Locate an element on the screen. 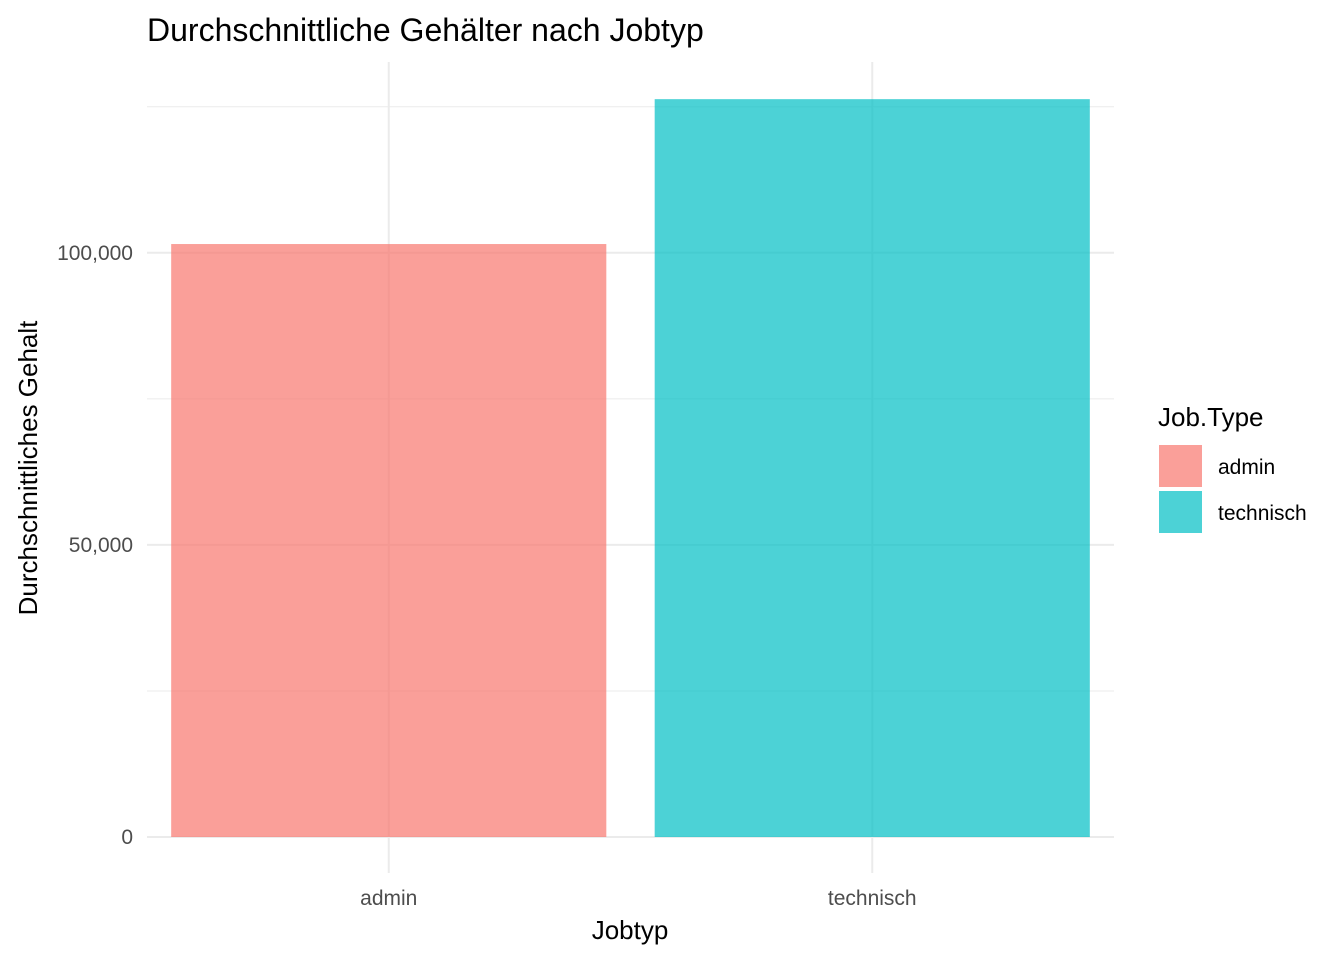  y-axis-title: Durchschnittliches Gehalt is located at coordinates (28, 468).